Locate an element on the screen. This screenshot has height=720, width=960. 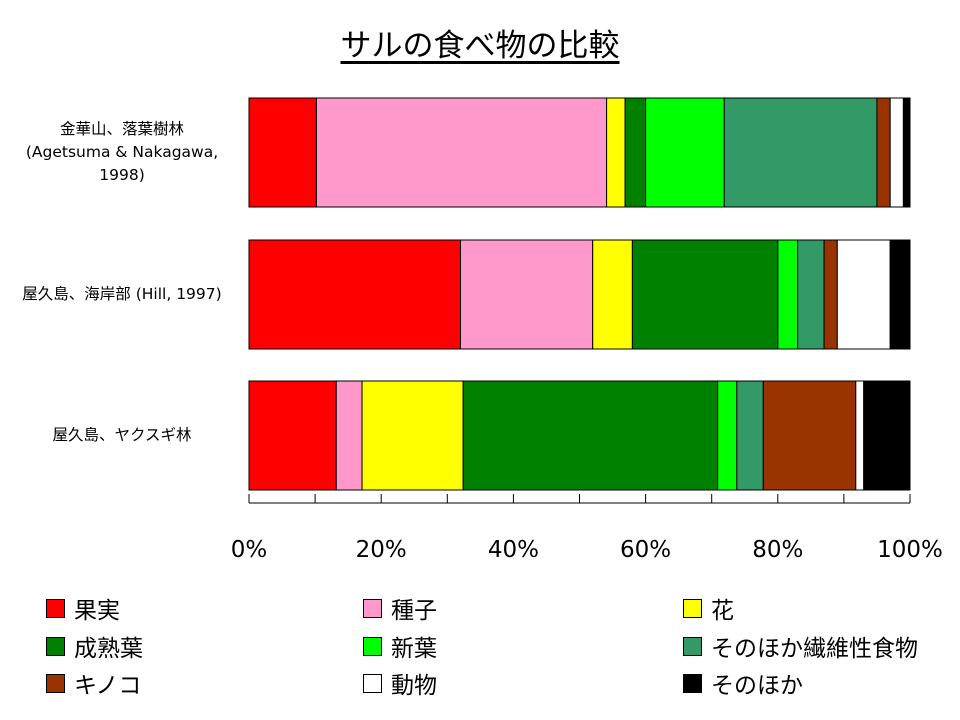
x-tick-label: 60% is located at coordinates (645, 550).